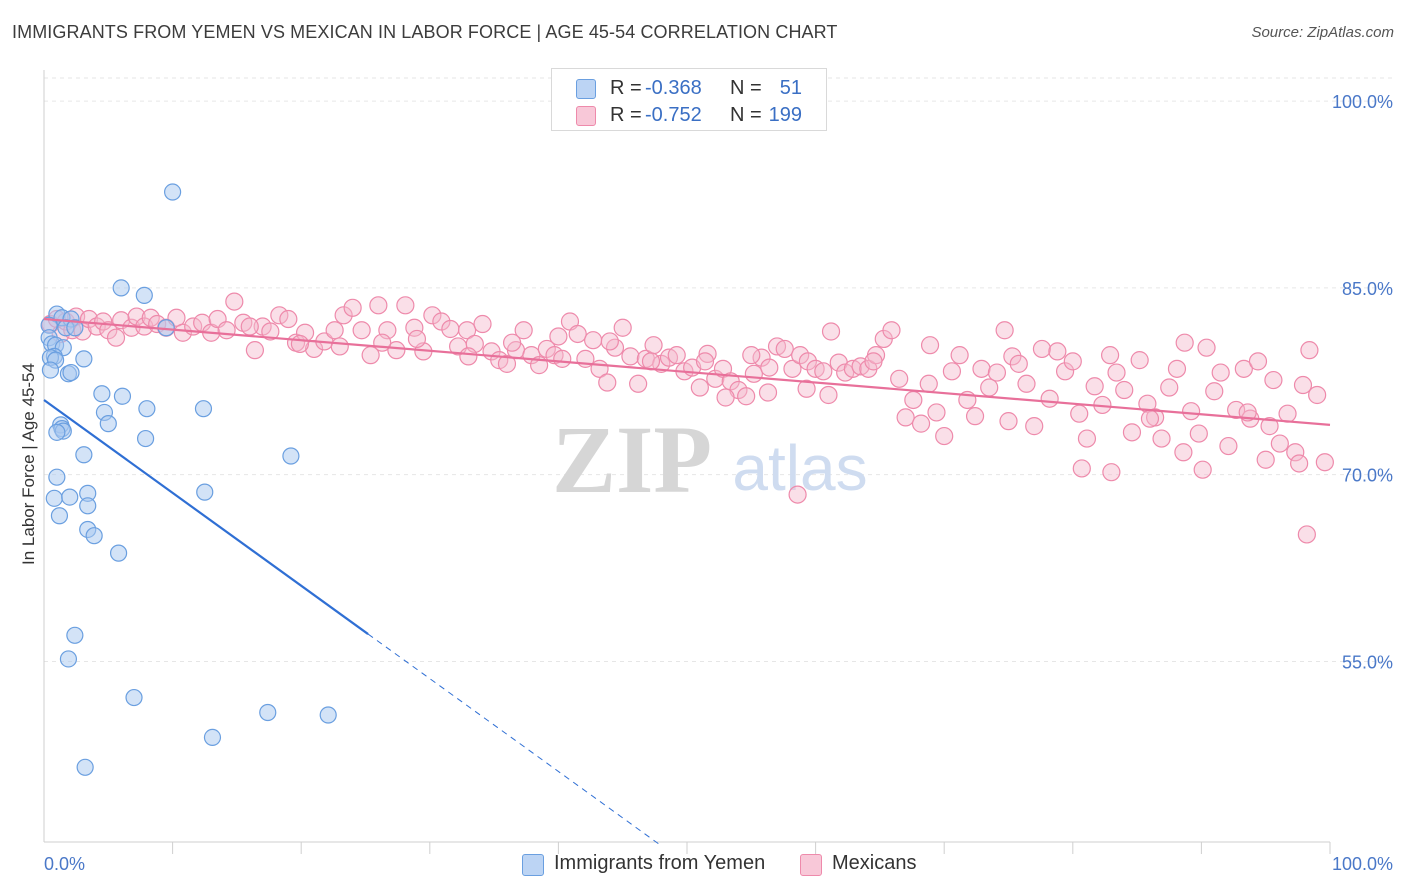  Describe the element at coordinates (206, 517) in the screenshot. I see `yemen-trend-line` at that location.